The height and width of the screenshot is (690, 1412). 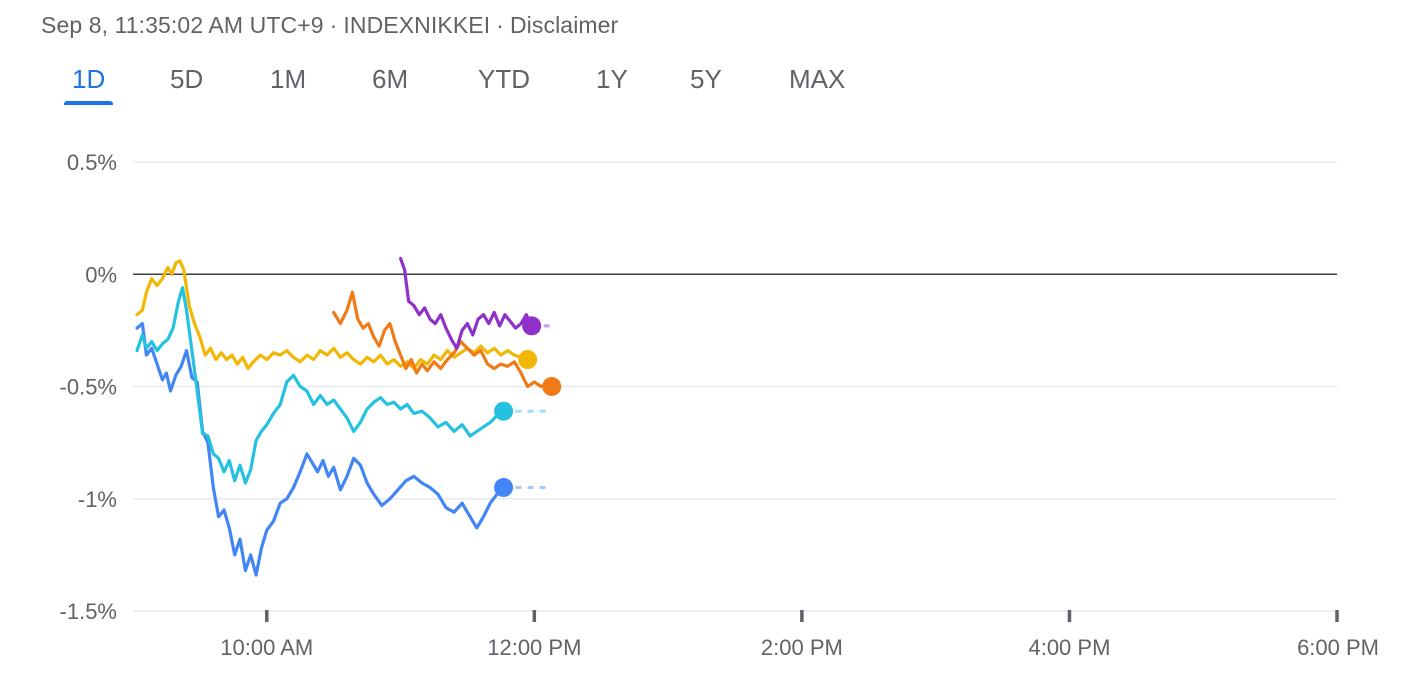 What do you see at coordinates (706, 79) in the screenshot?
I see `tab-5y: 5Y` at bounding box center [706, 79].